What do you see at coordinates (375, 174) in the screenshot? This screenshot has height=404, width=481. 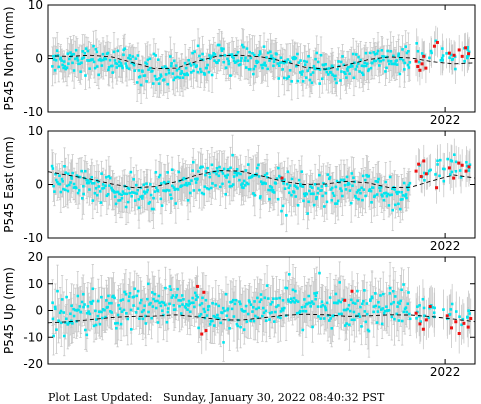 I see `recent-observations` at bounding box center [375, 174].